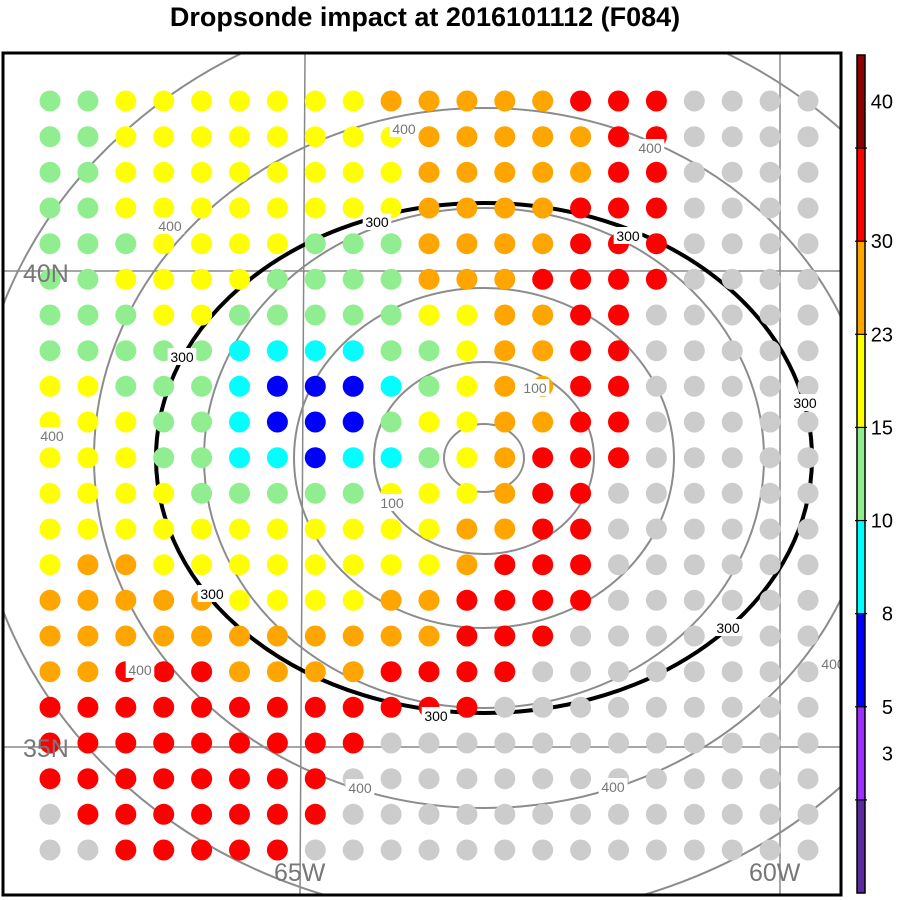 This screenshot has height=900, width=898. What do you see at coordinates (882, 428) in the screenshot?
I see `colorbar-tick-label: 15` at bounding box center [882, 428].